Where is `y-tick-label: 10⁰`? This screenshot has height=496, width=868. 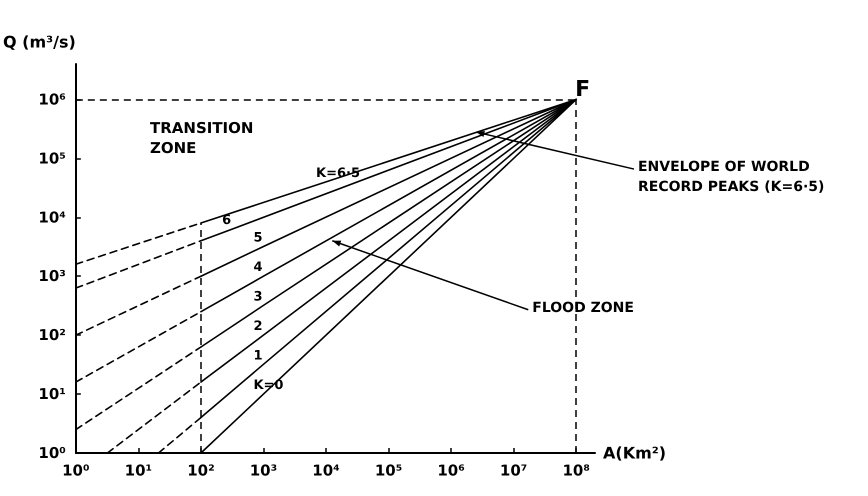
y-tick-label: 10⁰ is located at coordinates (52, 453).